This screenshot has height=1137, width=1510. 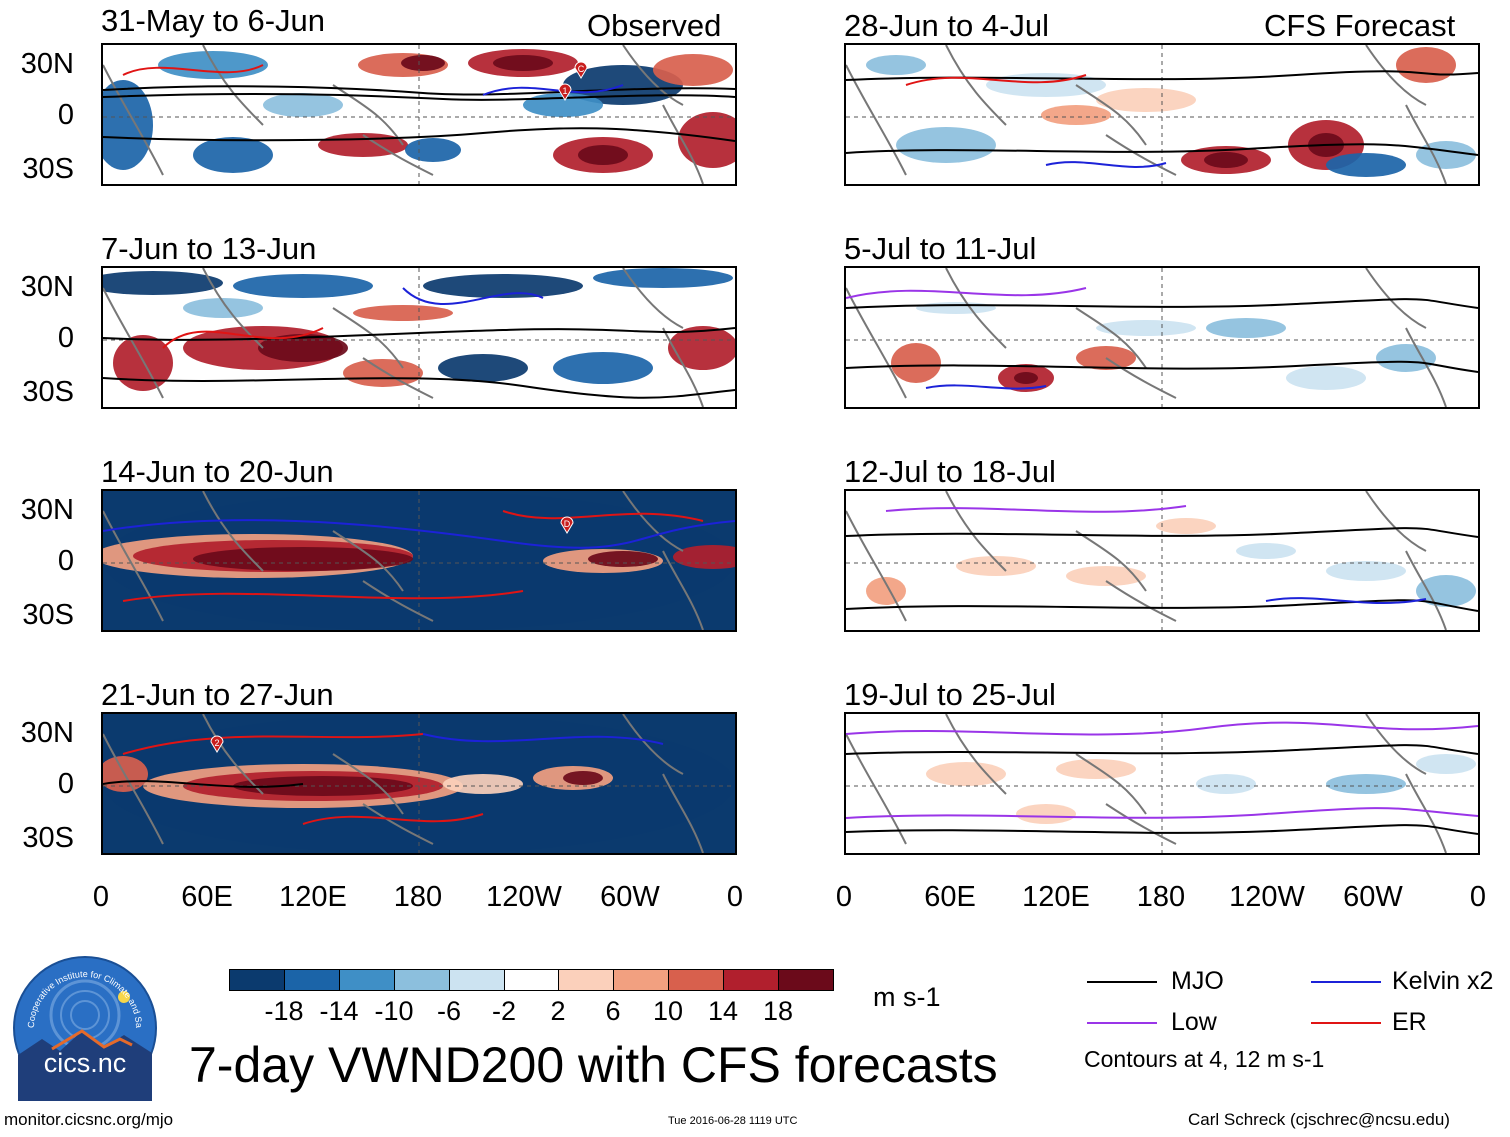 I want to click on colorbar-tick-label: -18, so click(x=284, y=1011).